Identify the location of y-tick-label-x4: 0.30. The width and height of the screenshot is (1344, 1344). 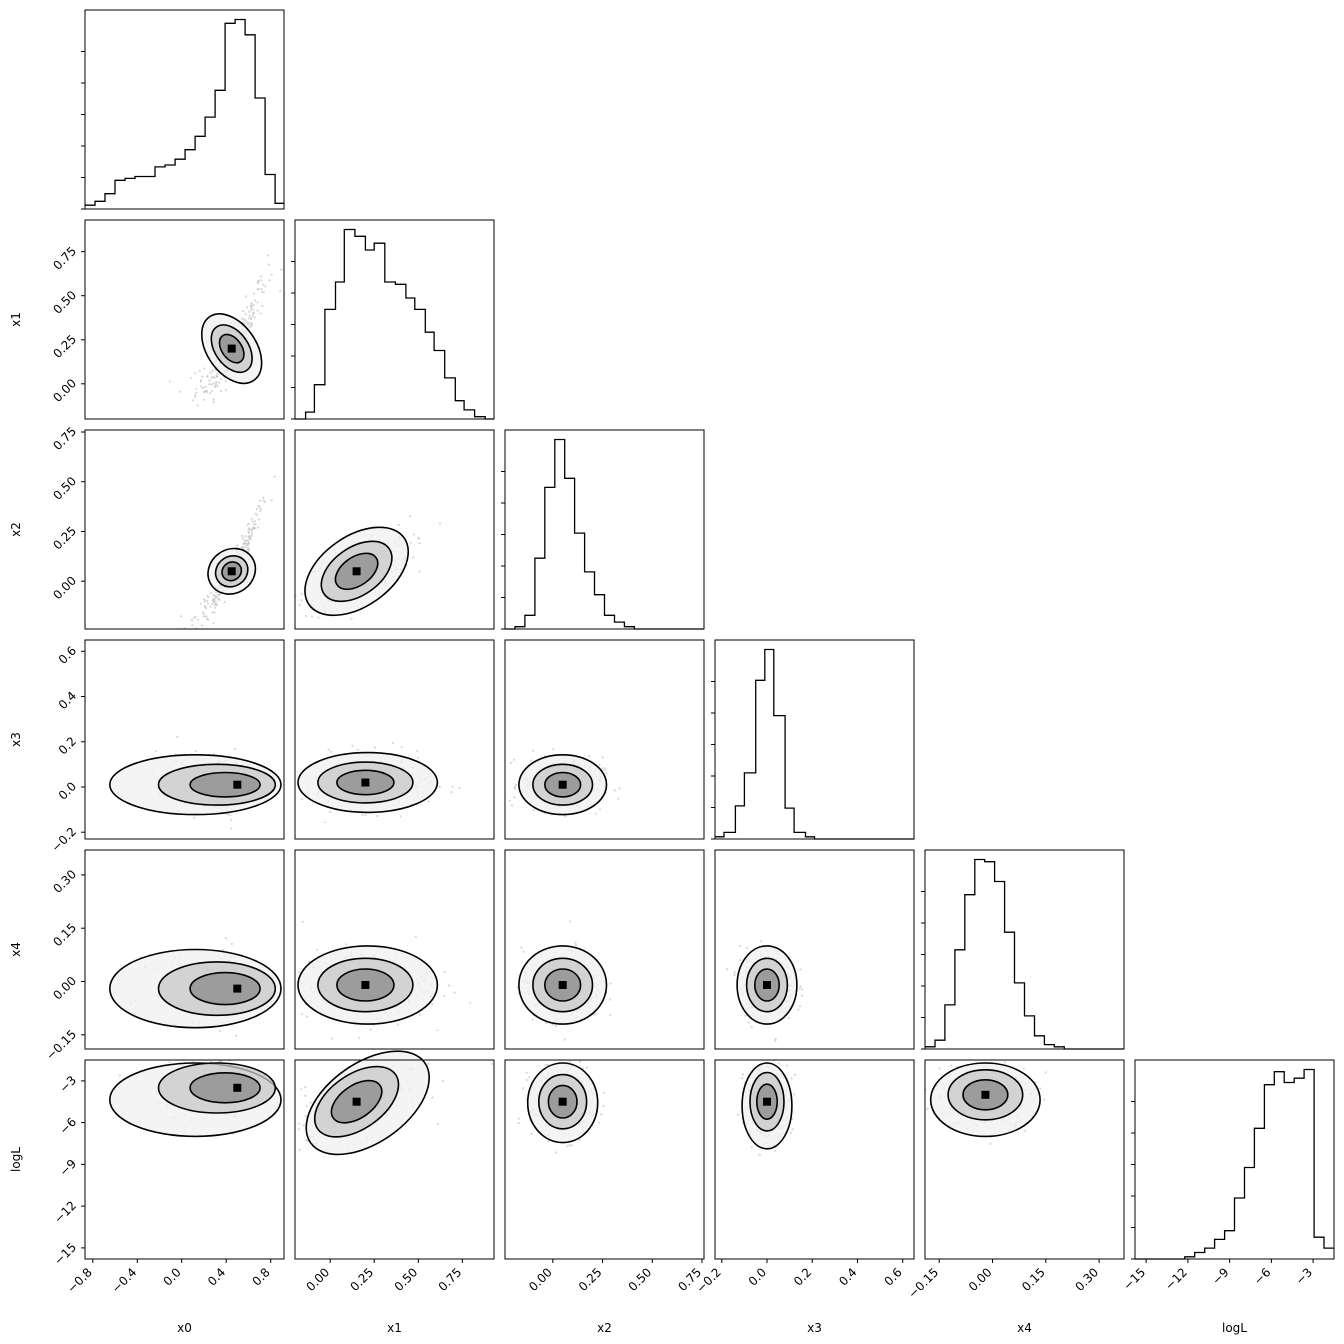
(64, 881).